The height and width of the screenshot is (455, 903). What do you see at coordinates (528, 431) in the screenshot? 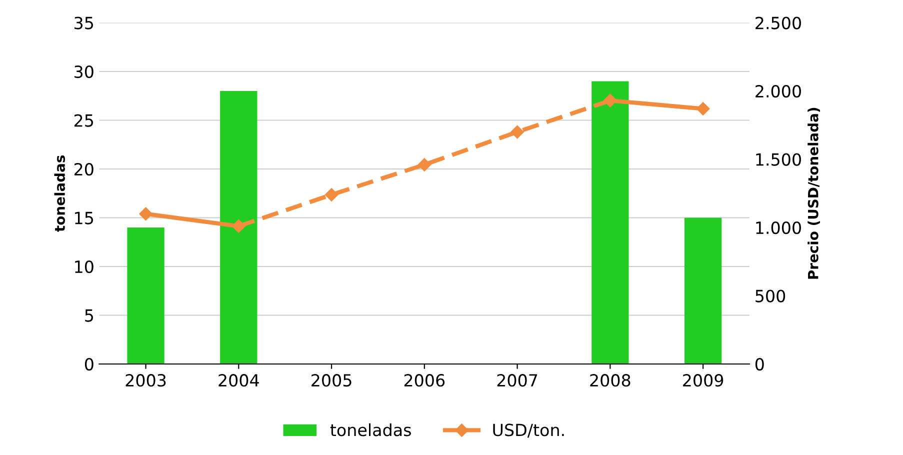
I see `legend-label: USD/ton.` at bounding box center [528, 431].